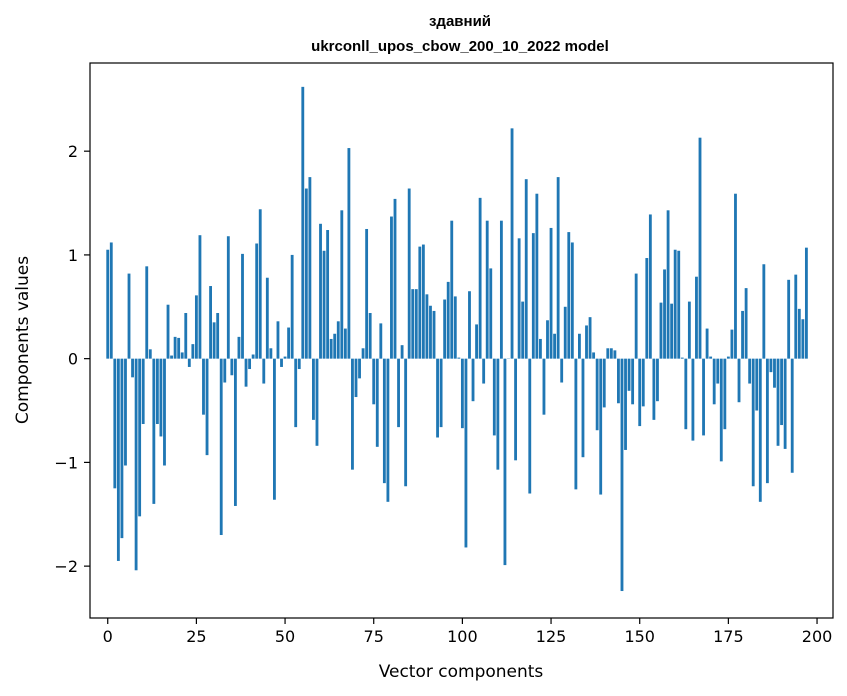 This screenshot has height=696, width=847. What do you see at coordinates (817, 636) in the screenshot?
I see `x-tick-label: 200` at bounding box center [817, 636].